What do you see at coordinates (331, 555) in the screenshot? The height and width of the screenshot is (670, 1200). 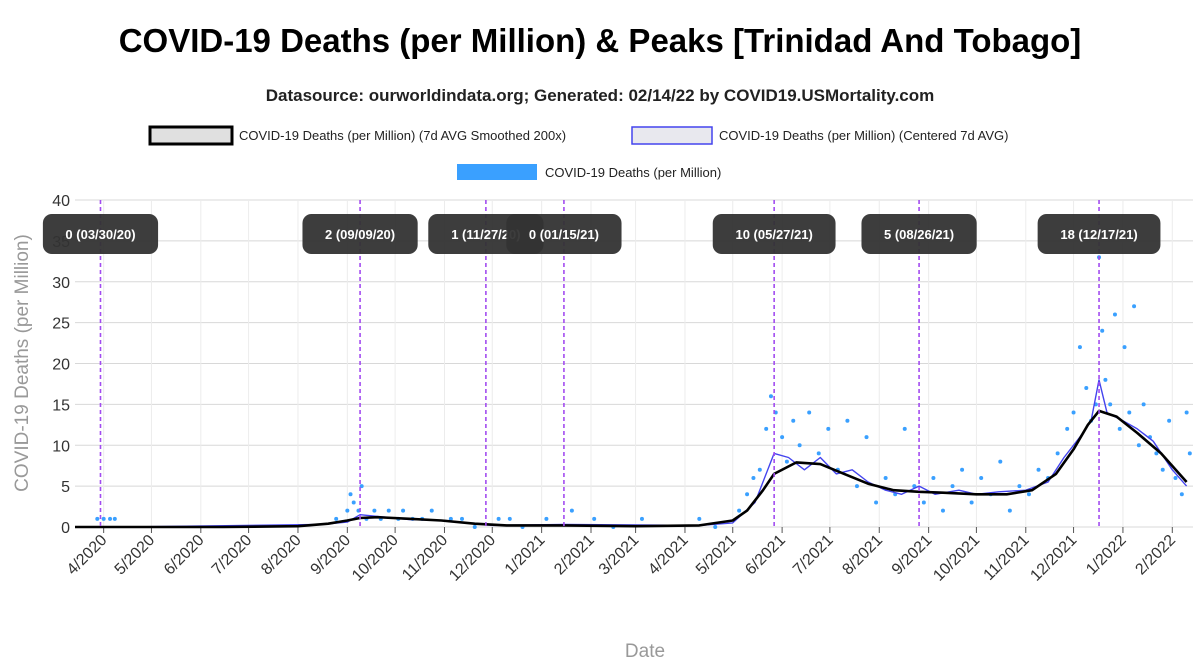 I see `x-tick-label: 9/2020` at bounding box center [331, 555].